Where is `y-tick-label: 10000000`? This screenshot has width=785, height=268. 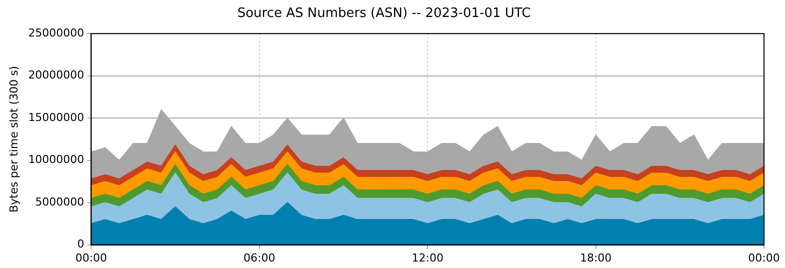 y-tick-label: 10000000 is located at coordinates (56, 159).